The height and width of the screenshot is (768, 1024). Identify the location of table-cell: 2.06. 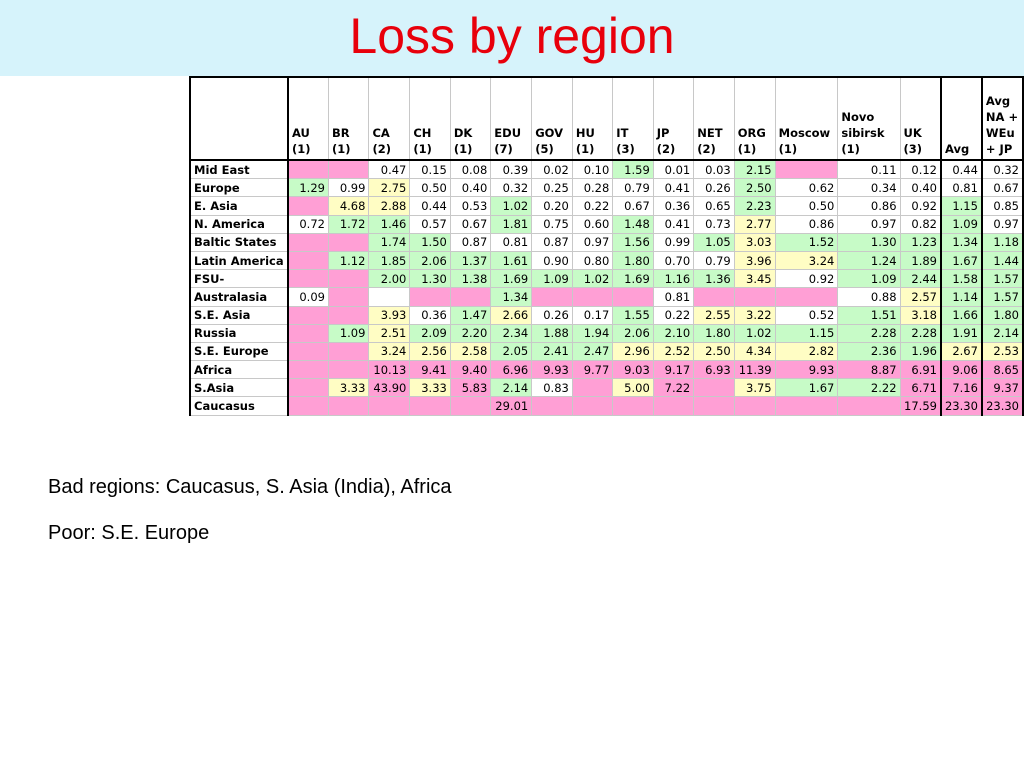
(633, 333).